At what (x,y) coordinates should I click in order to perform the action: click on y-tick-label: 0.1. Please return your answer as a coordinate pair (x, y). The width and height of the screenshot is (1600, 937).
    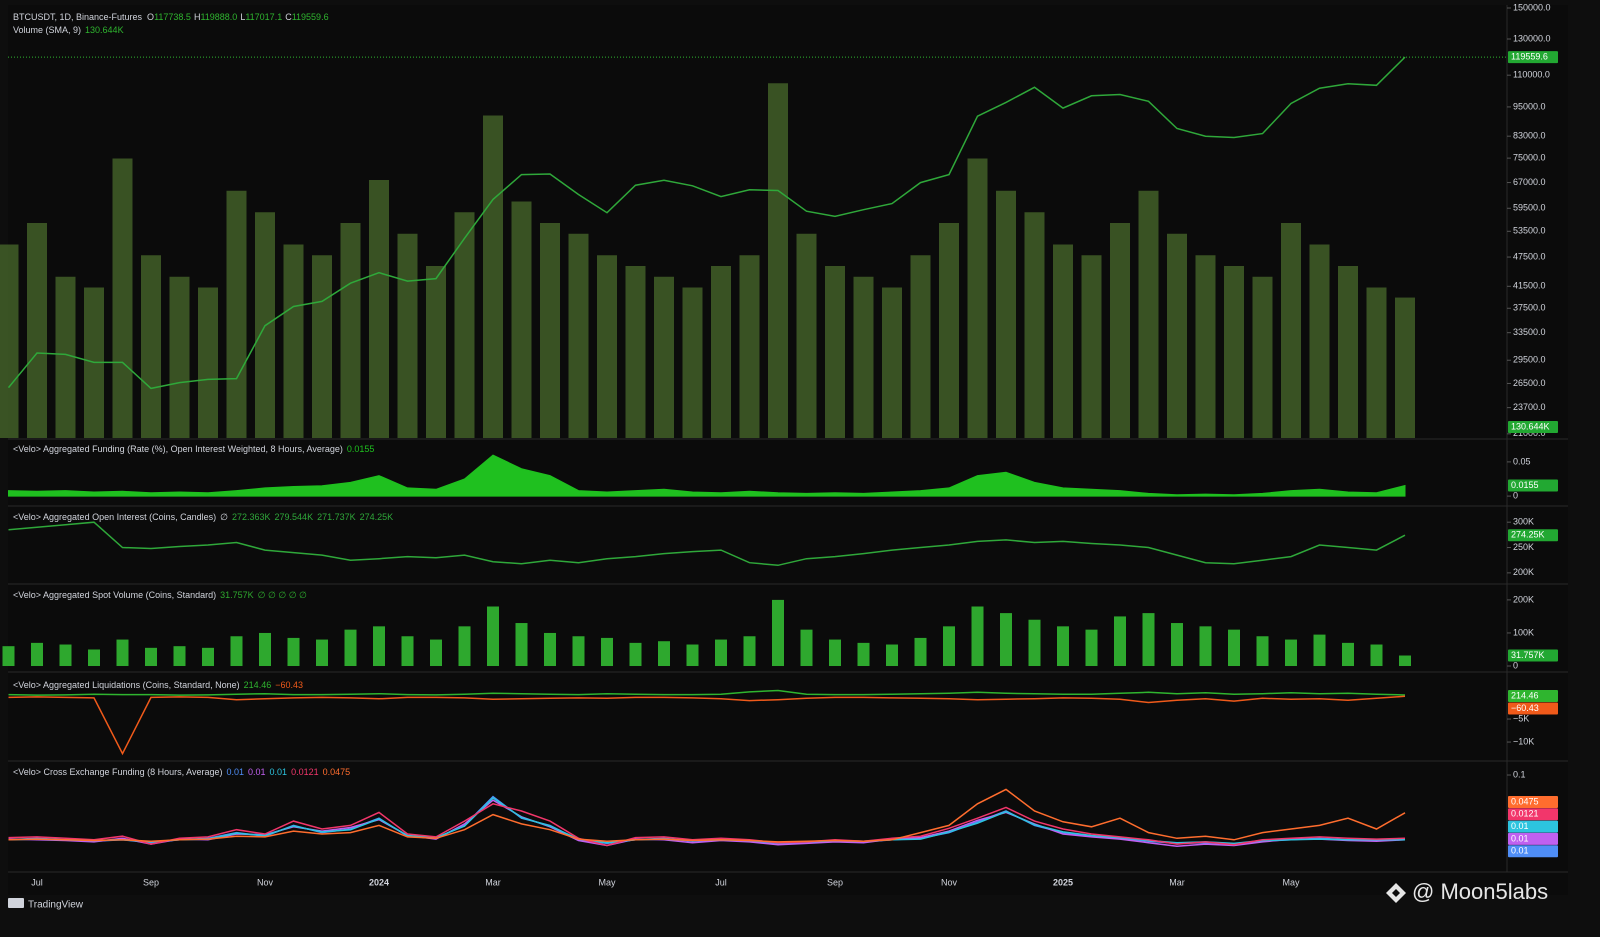
    Looking at the image, I should click on (1519, 774).